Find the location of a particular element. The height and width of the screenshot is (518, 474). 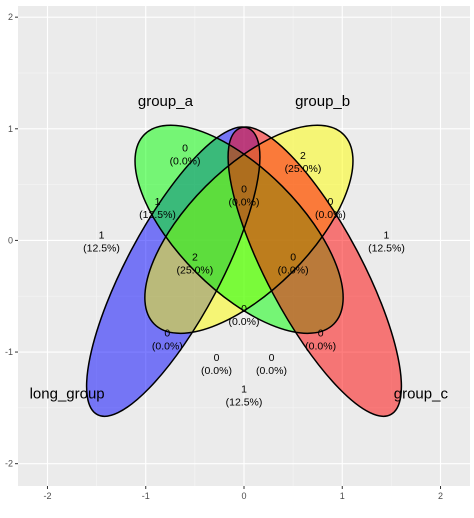

y-tick-label: 1 is located at coordinates (10, 129).